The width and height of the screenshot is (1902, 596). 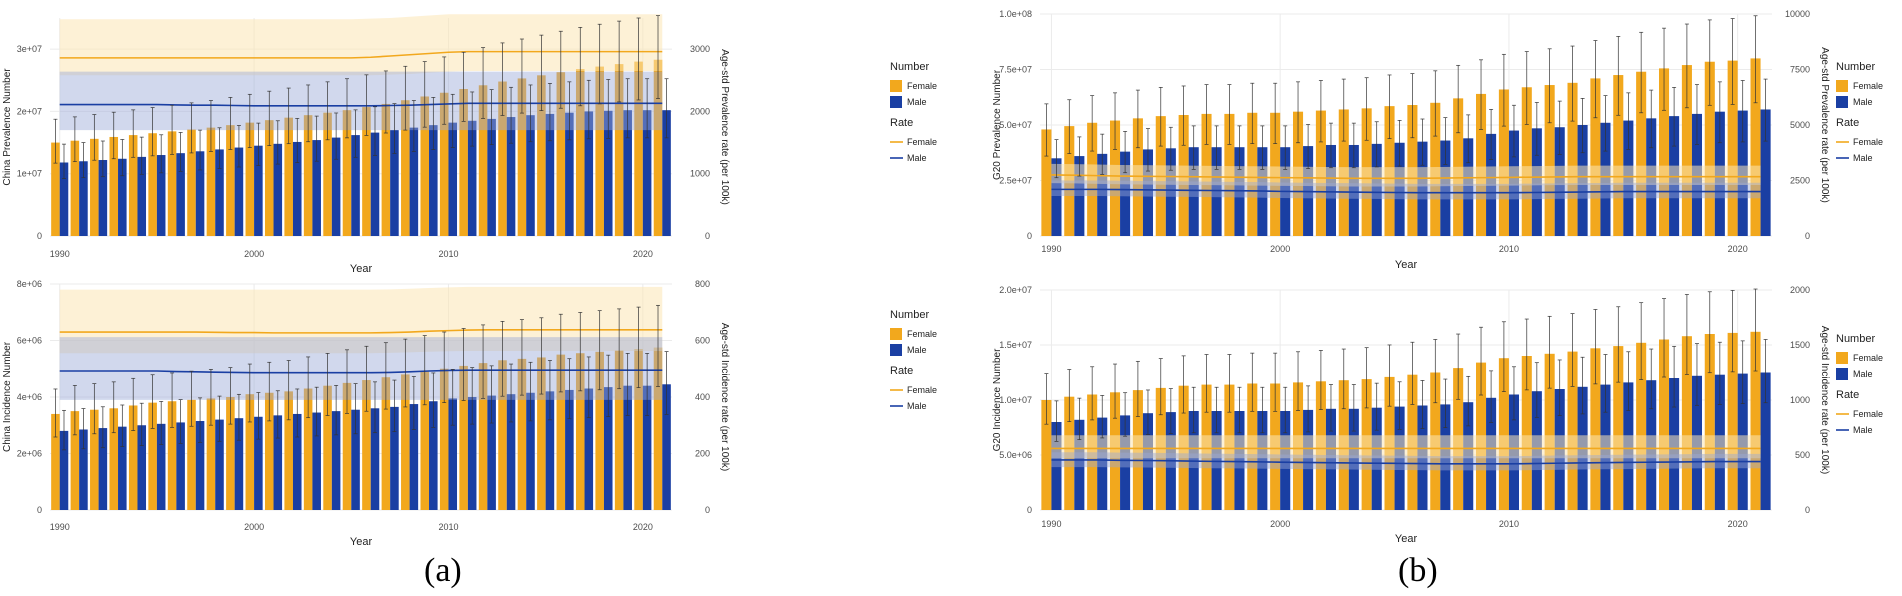 What do you see at coordinates (511, 452) in the screenshot?
I see `china-incidence-bar-male-2013` at bounding box center [511, 452].